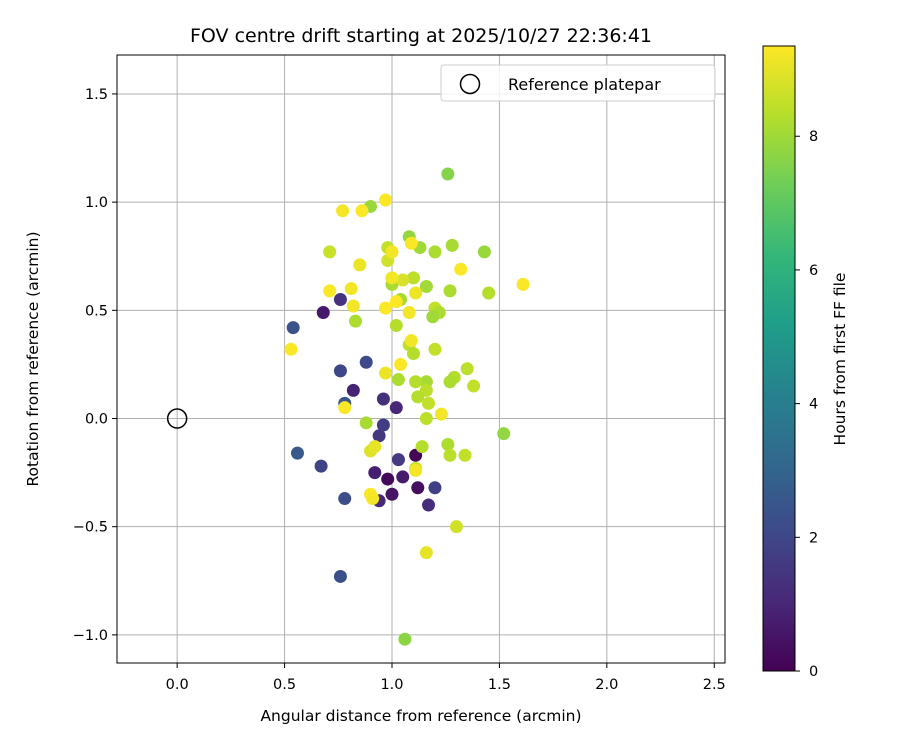 The image size is (900, 750). I want to click on colorbar: 0 2 4 6 8 Hours from first FF file, so click(805, 362).